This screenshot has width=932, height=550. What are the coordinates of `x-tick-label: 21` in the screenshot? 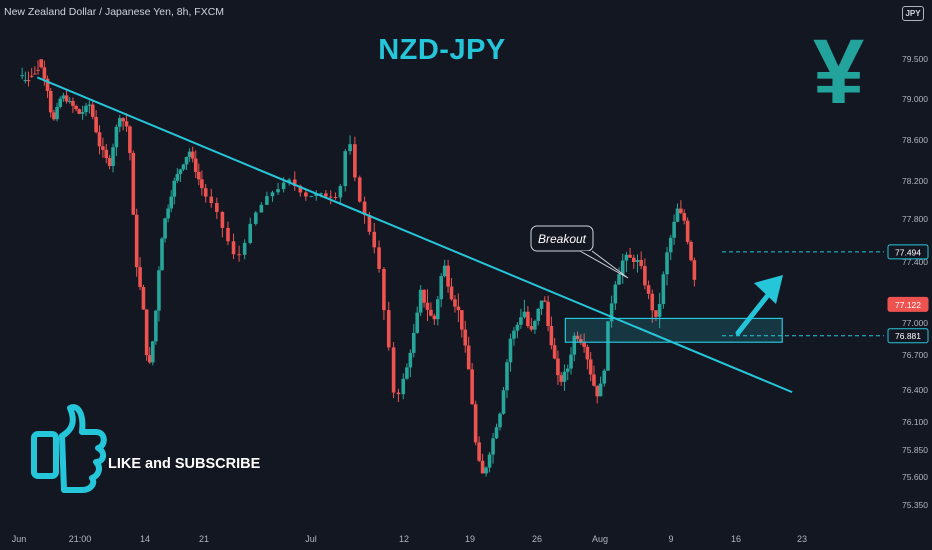 It's located at (204, 539).